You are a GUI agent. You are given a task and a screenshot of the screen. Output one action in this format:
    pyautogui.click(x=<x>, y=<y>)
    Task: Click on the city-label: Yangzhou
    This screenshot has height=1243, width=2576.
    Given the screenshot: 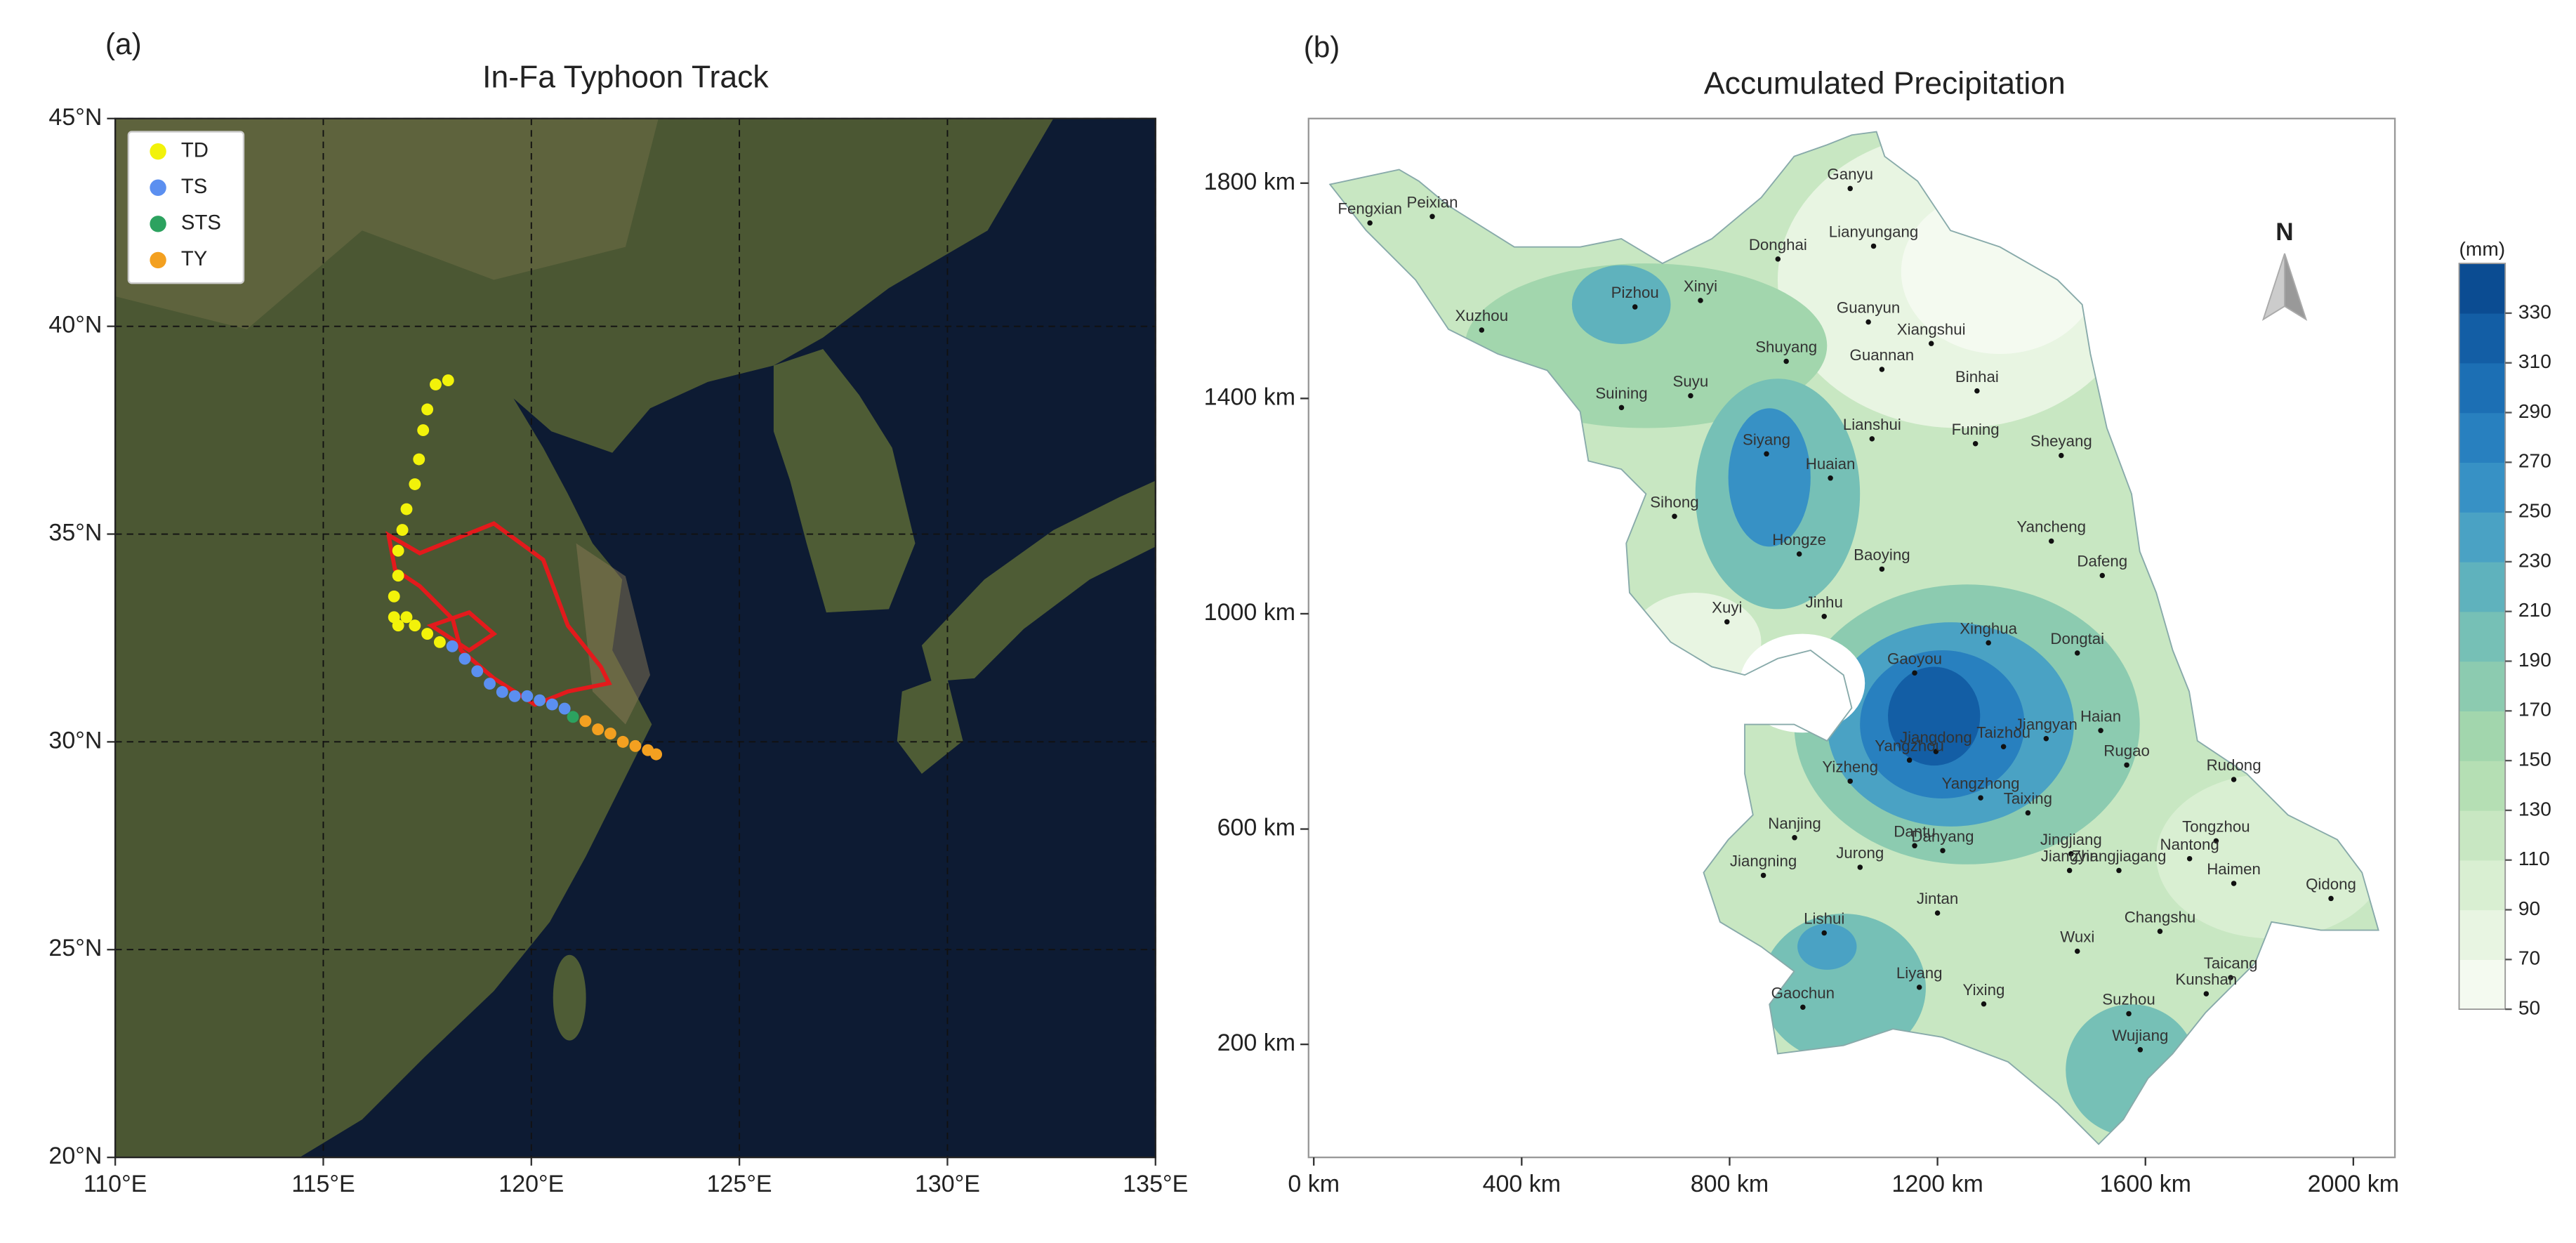 What is the action you would take?
    pyautogui.click(x=1909, y=746)
    